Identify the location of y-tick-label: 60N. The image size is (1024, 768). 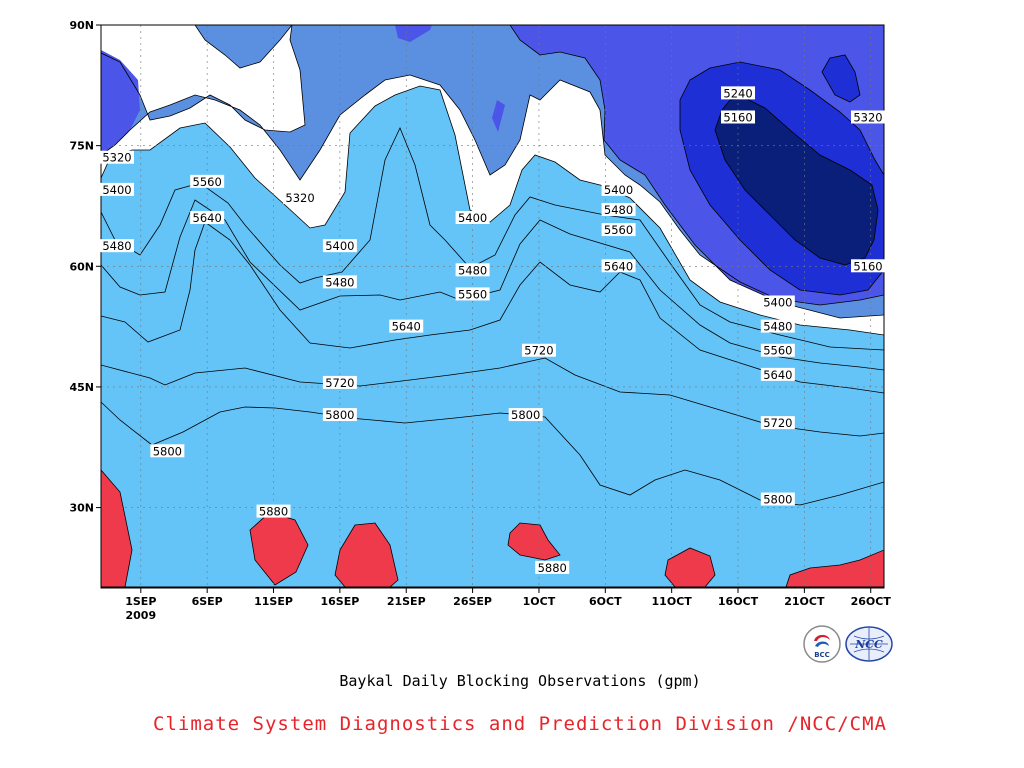
(81, 266).